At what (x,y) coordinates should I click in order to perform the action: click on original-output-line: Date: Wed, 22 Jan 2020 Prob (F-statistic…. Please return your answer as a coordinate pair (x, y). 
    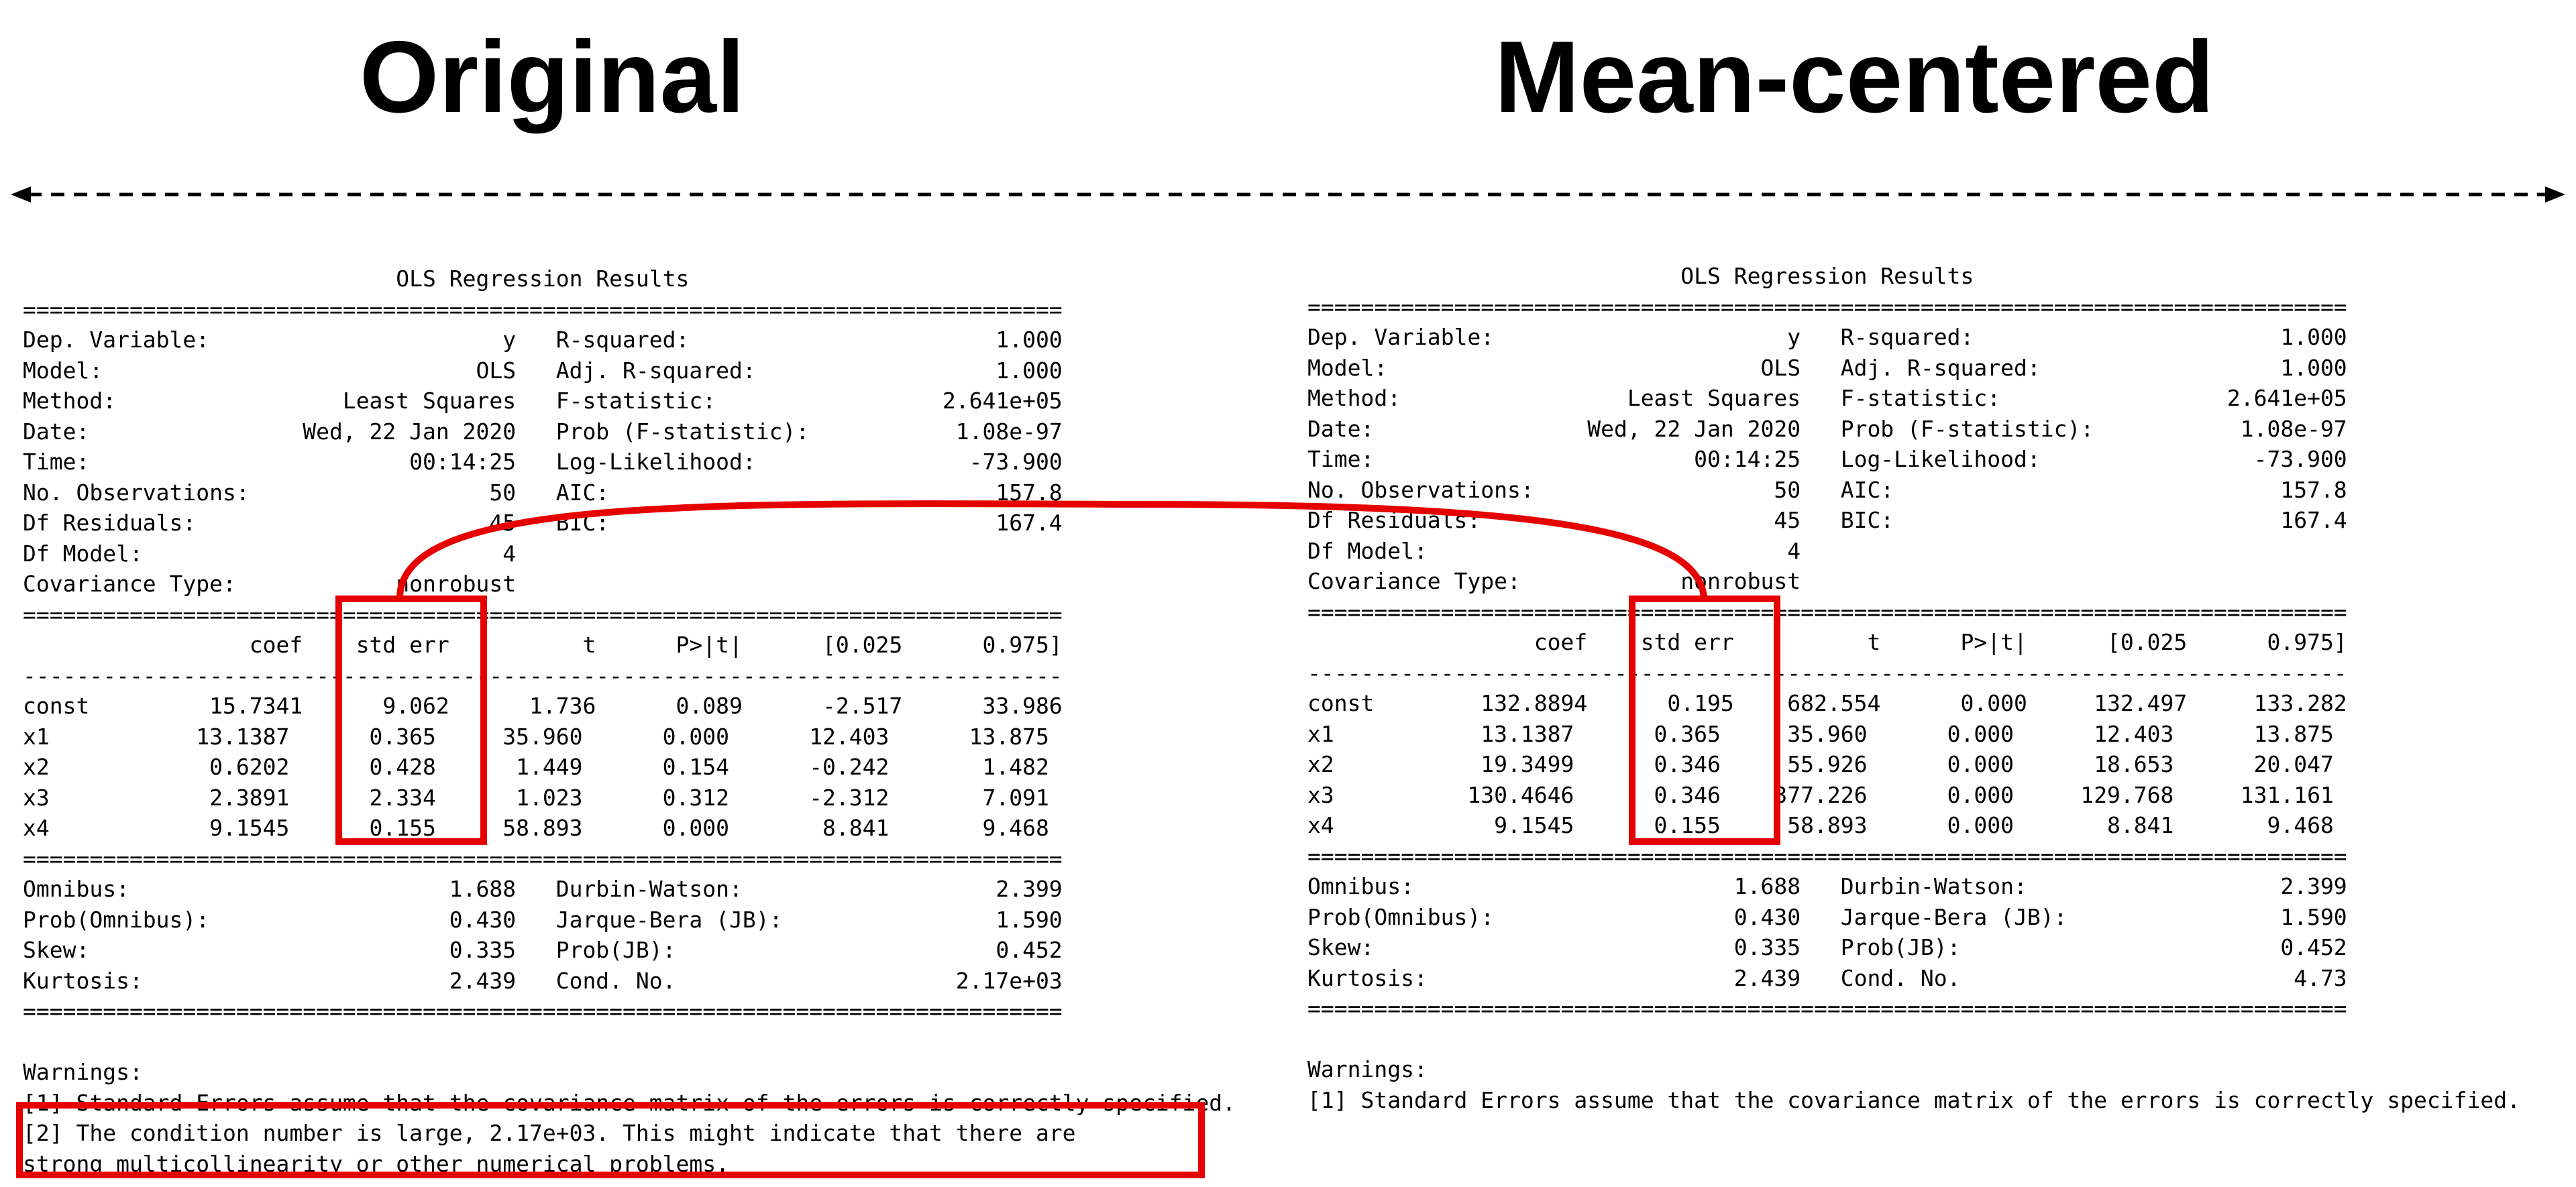
    Looking at the image, I should click on (543, 431).